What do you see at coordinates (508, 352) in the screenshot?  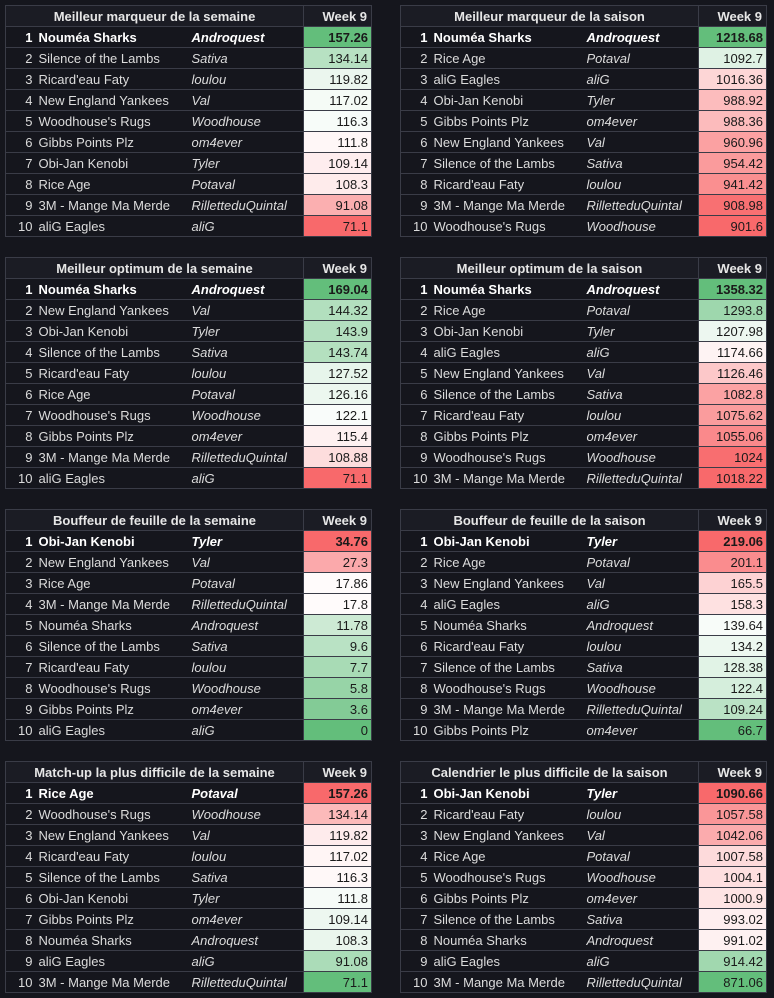 I see `team-name-cell: aliG Eagles` at bounding box center [508, 352].